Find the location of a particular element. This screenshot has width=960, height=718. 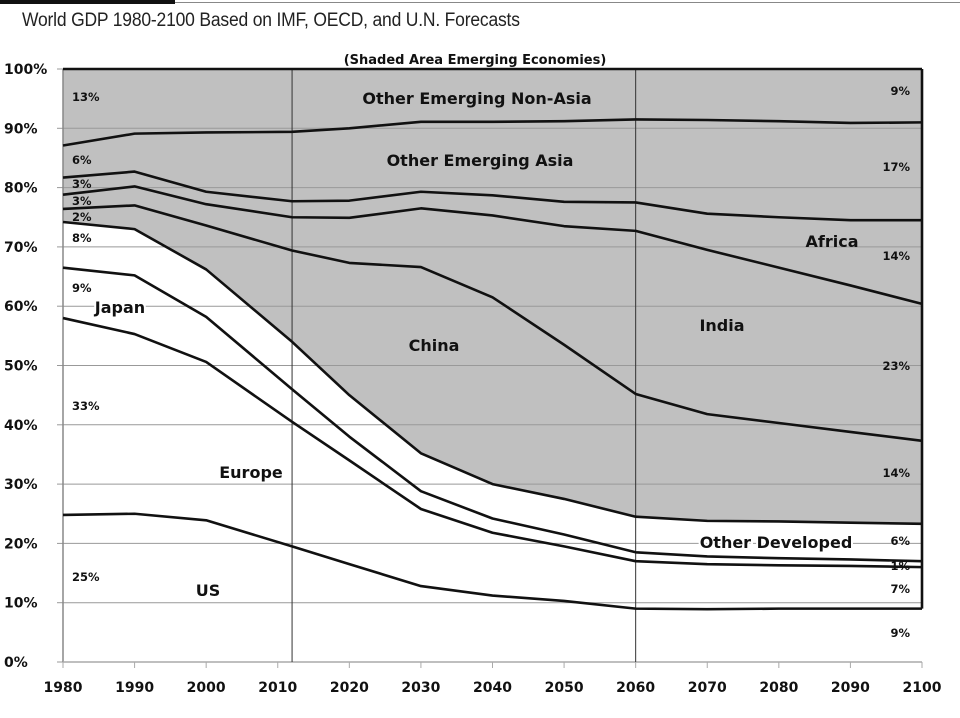

right-share-label: 23% is located at coordinates (896, 366).